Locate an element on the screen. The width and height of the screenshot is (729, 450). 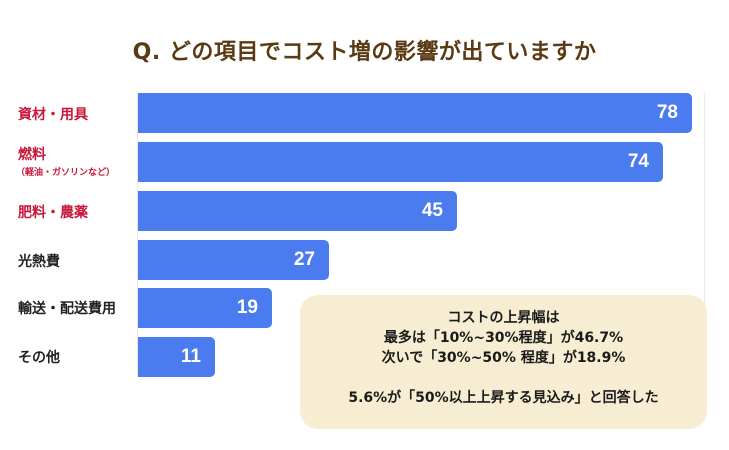
max-gridline is located at coordinates (704, 235).